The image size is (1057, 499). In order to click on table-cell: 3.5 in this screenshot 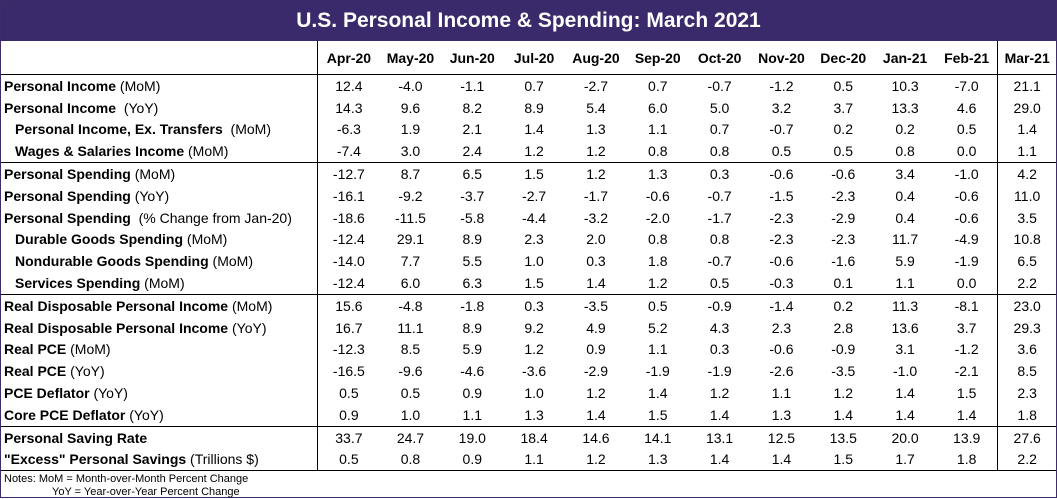, I will do `click(1026, 217)`.